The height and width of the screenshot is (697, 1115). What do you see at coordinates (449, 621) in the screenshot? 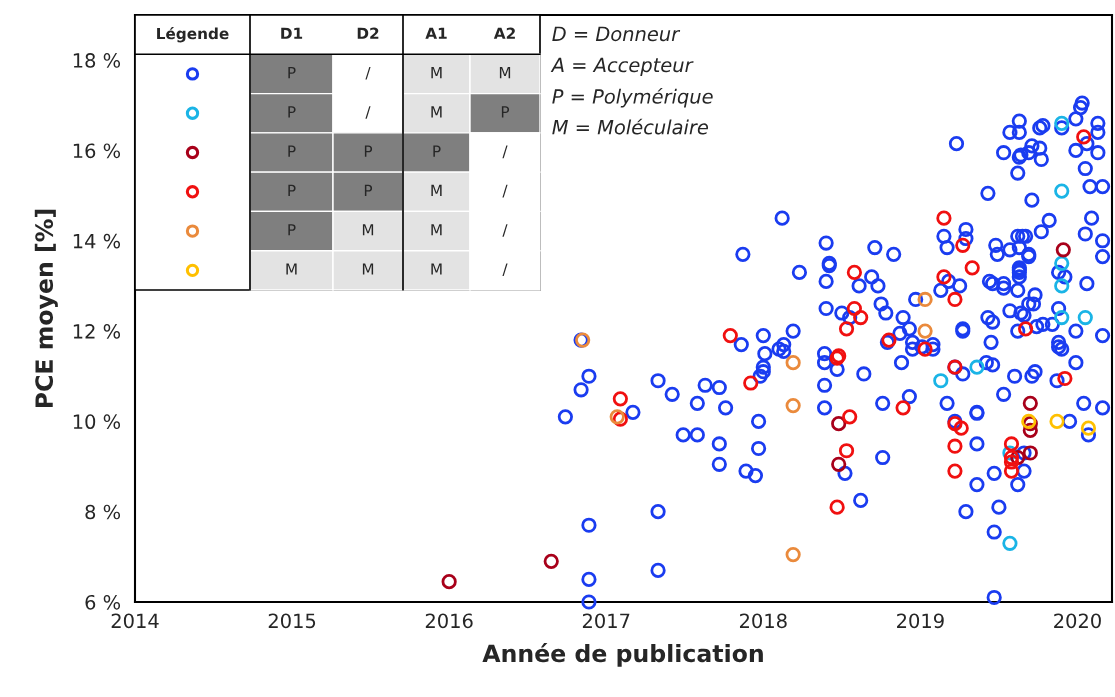
I see `x-tick-label: 2016` at bounding box center [449, 621].